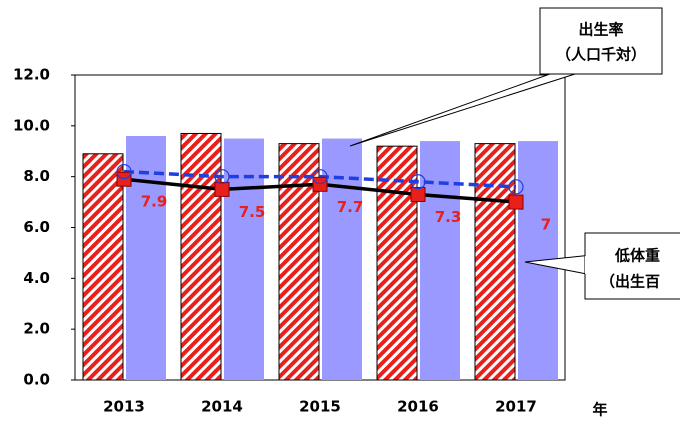 The width and height of the screenshot is (680, 423). Describe the element at coordinates (36, 329) in the screenshot. I see `y-tick-label: 2.0` at that location.